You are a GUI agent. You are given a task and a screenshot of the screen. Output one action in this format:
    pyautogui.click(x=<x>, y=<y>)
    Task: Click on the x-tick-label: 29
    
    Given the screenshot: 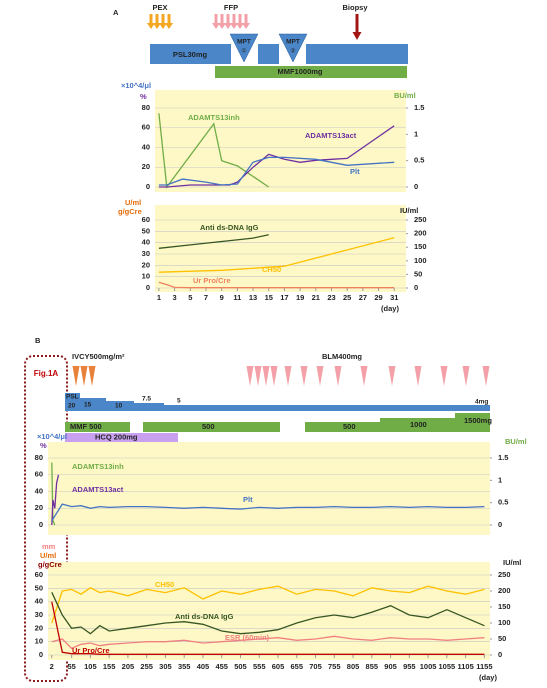 What is the action you would take?
    pyautogui.click(x=378, y=297)
    